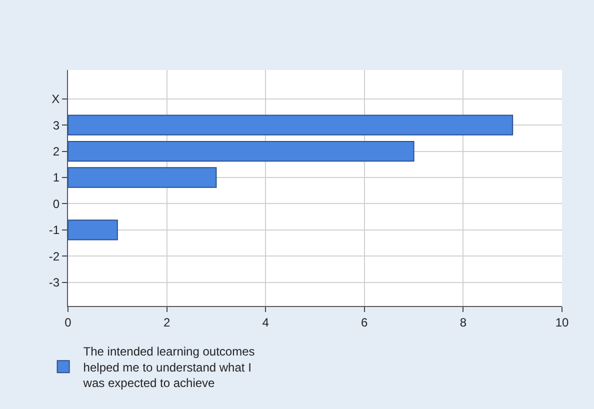  What do you see at coordinates (463, 322) in the screenshot?
I see `x-tick-label: 8` at bounding box center [463, 322].